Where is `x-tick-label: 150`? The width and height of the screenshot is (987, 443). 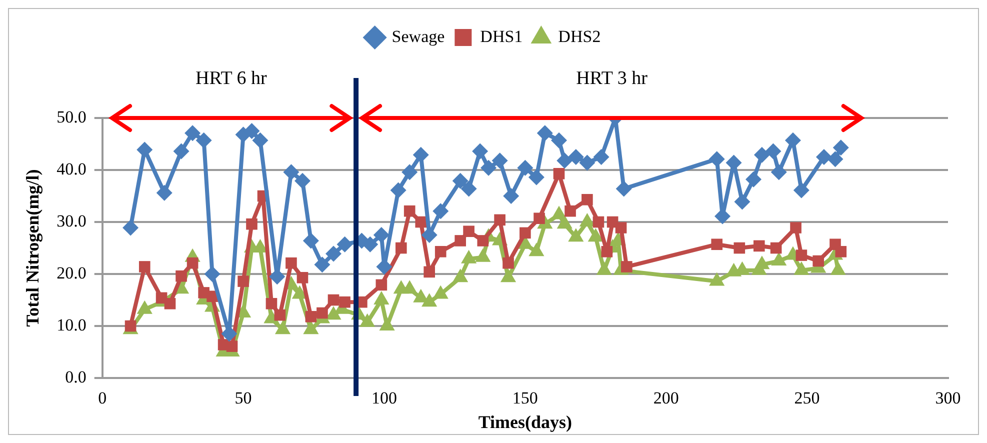 x-tick-label: 150 is located at coordinates (525, 398).